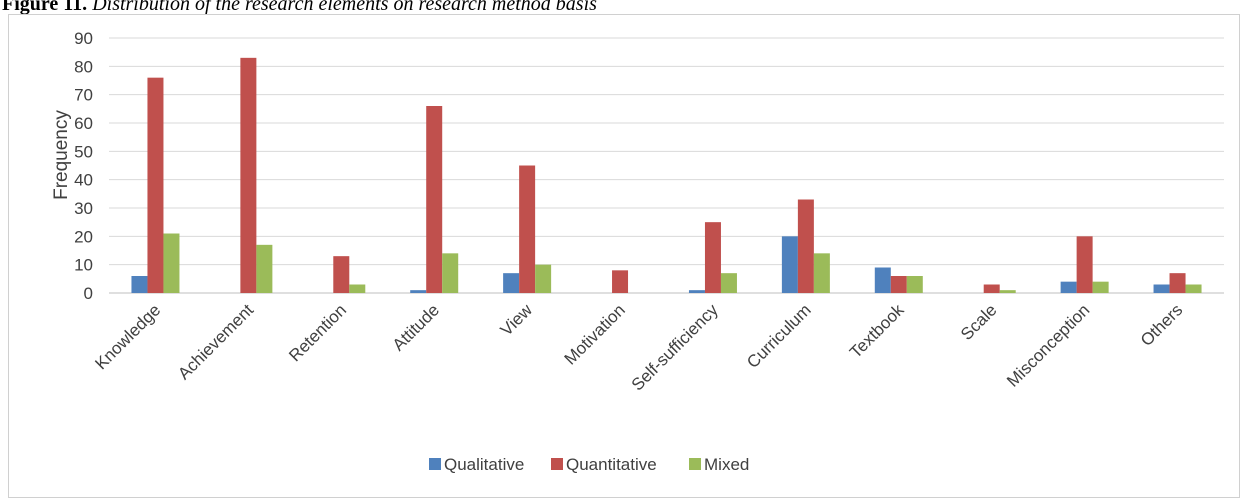  Describe the element at coordinates (341, 274) in the screenshot. I see `bar-quantitative-retention` at that location.